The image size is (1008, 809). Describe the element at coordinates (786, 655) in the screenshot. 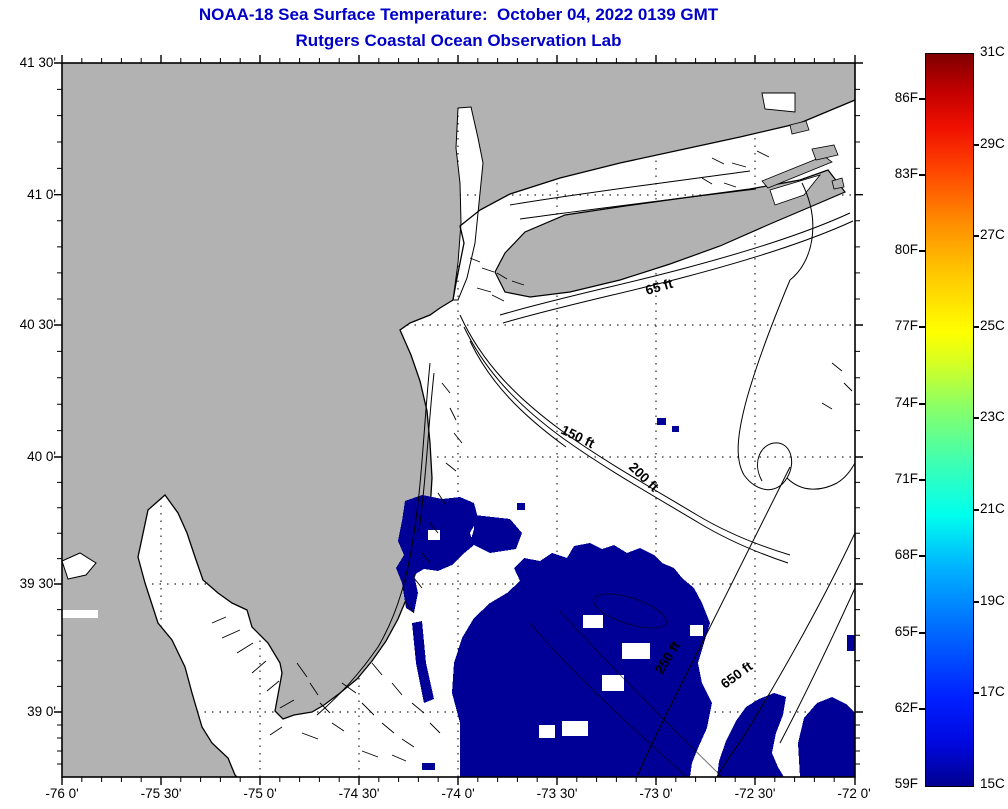

I see `contour-650ft` at that location.